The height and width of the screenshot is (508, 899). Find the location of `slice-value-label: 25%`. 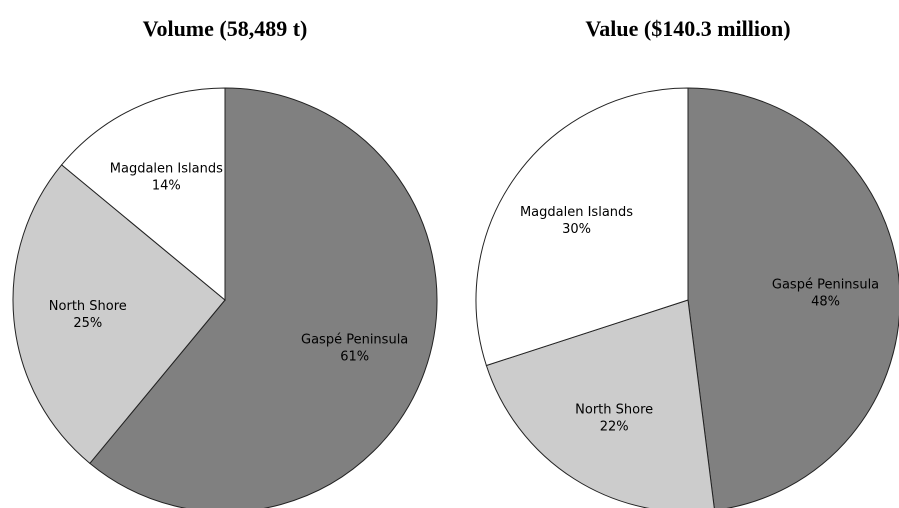

slice-value-label: 25% is located at coordinates (87, 323).